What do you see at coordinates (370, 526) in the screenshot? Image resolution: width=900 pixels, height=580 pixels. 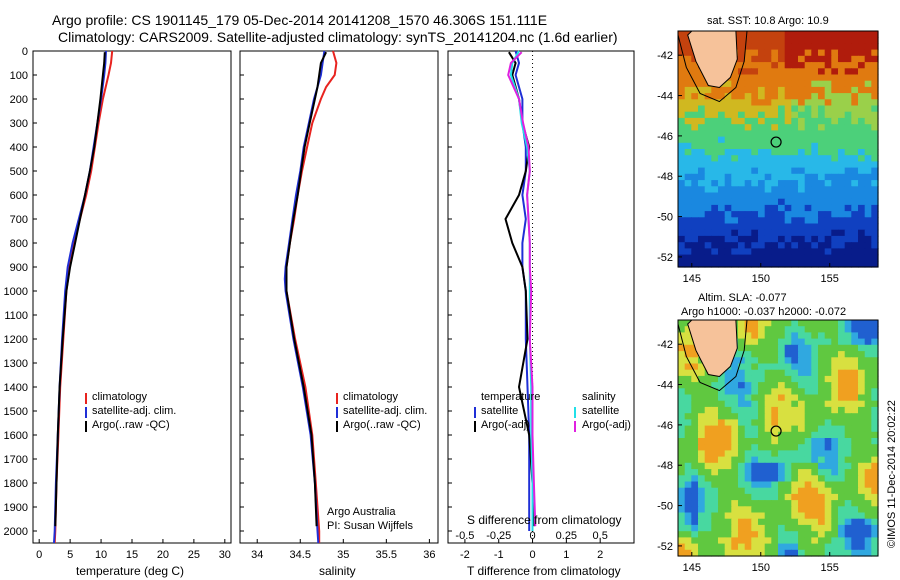 I see `pi-label: PI: Susan Wijffels` at bounding box center [370, 526].